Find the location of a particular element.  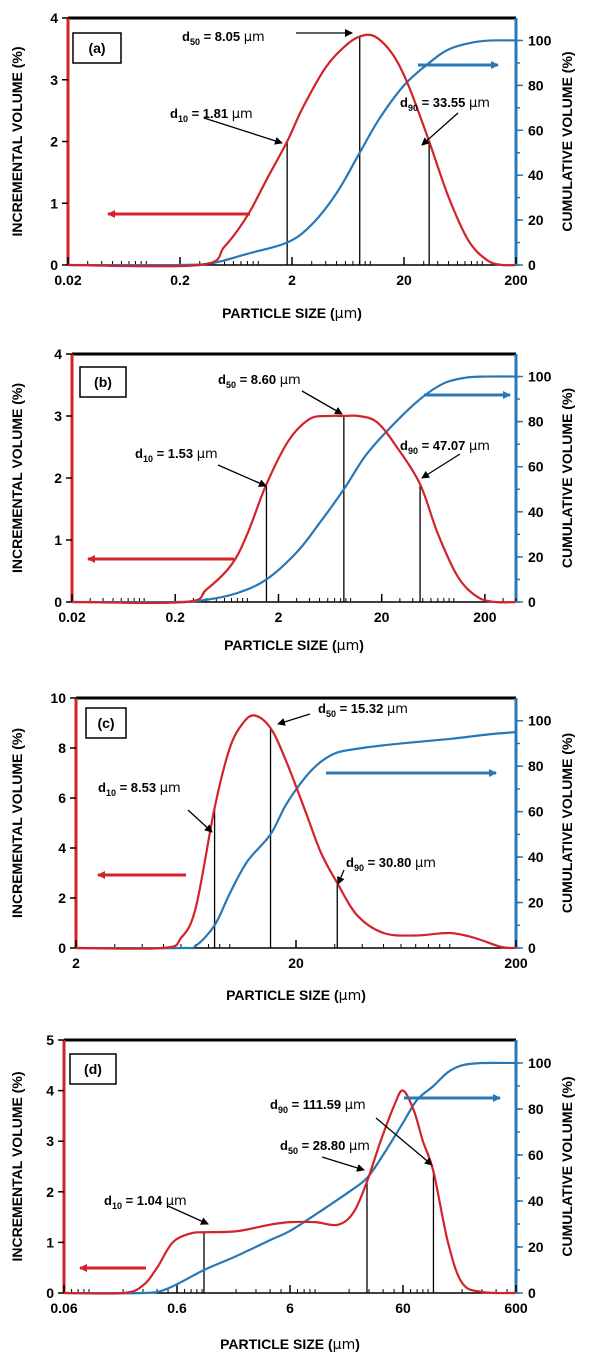

panel-label: (c) is located at coordinates (105, 723).